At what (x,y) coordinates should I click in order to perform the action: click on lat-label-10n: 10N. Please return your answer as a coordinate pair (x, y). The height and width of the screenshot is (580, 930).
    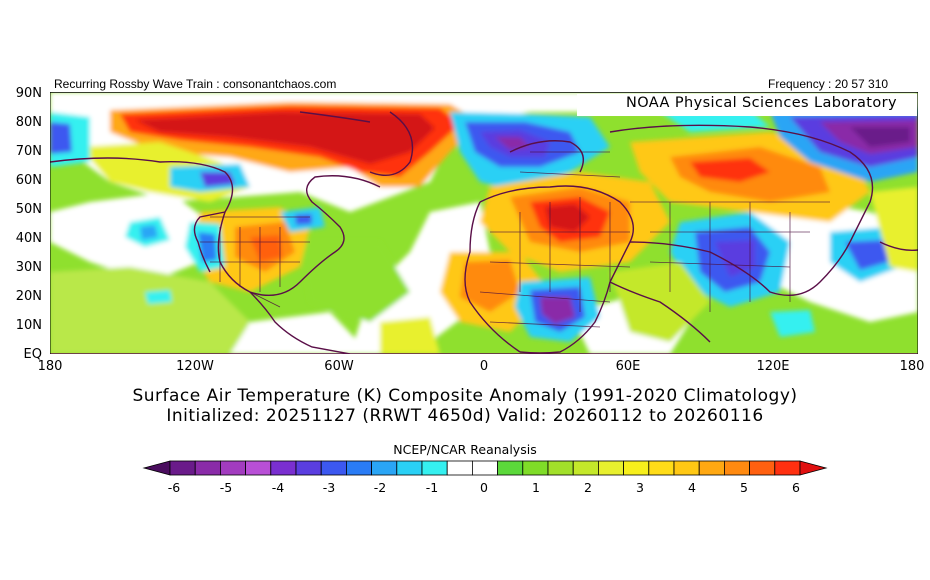
    Looking at the image, I should click on (28, 325).